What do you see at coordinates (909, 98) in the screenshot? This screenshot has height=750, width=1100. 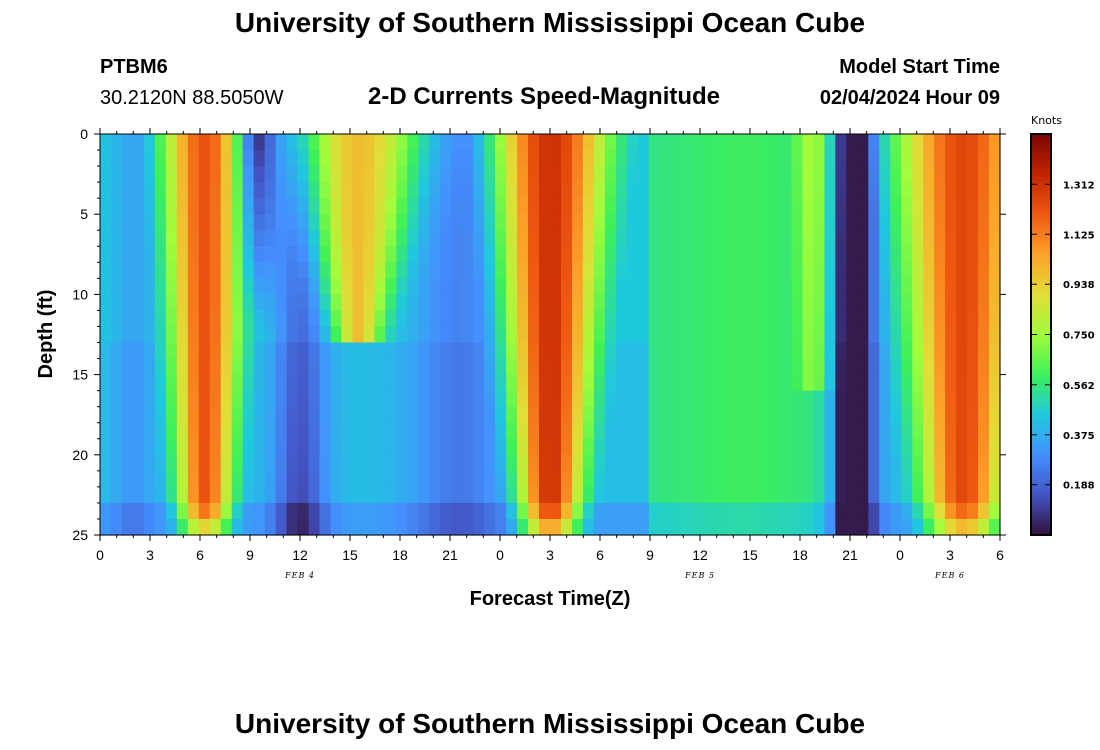 I see `model-start-value: 02/04/2024 Hour 09` at bounding box center [909, 98].